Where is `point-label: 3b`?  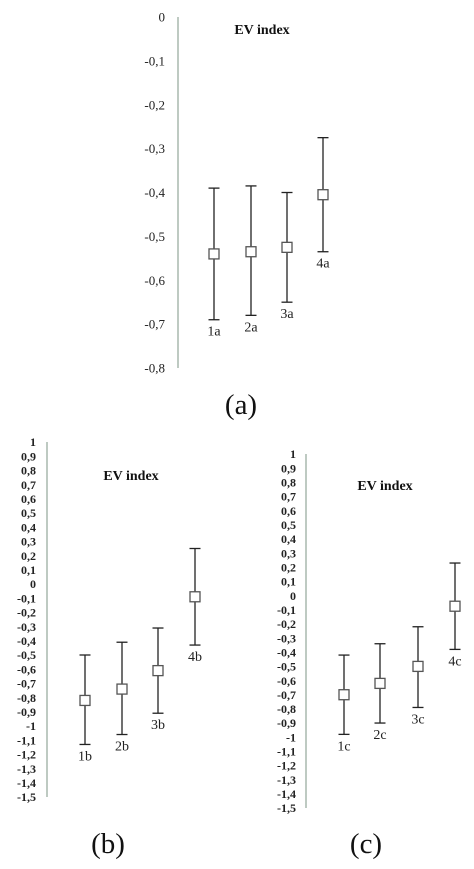
point-label: 3b is located at coordinates (158, 725).